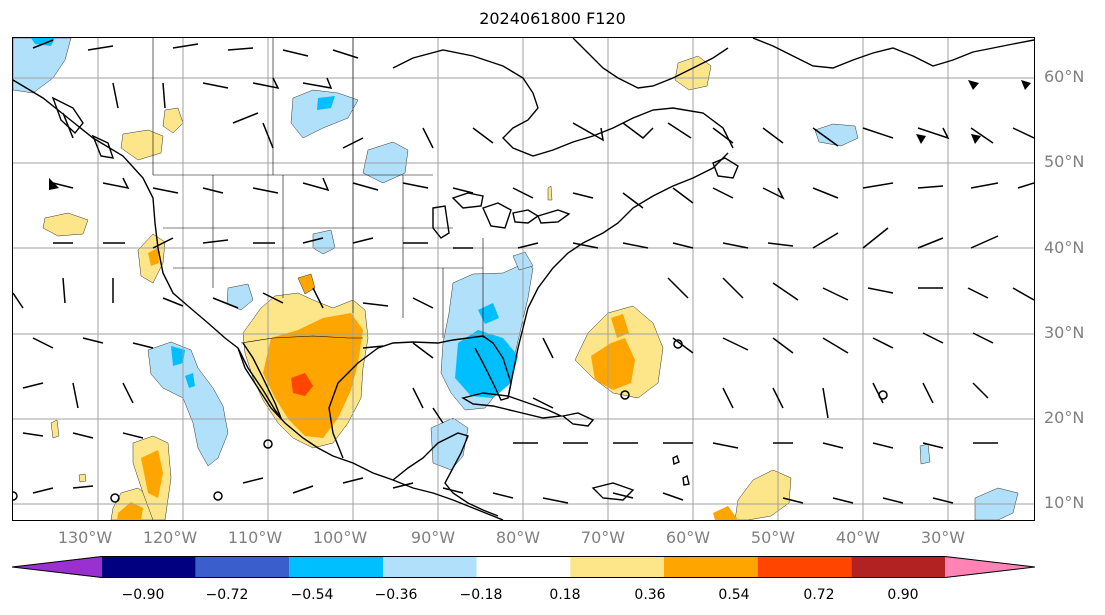 Image resolution: width=1105 pixels, height=615 pixels. What do you see at coordinates (340, 537) in the screenshot?
I see `lon-label-100w: 100°W` at bounding box center [340, 537].